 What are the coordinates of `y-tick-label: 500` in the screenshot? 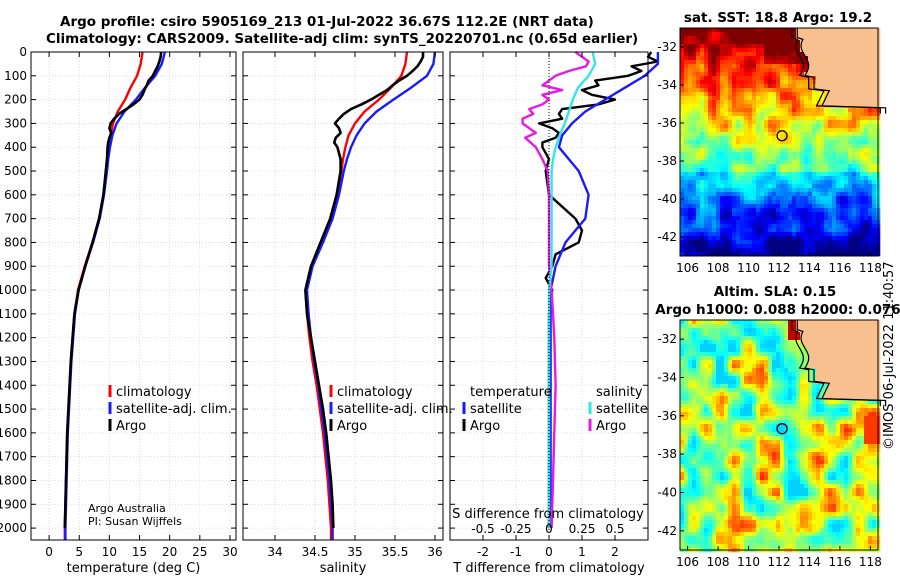 It's located at (15, 171).